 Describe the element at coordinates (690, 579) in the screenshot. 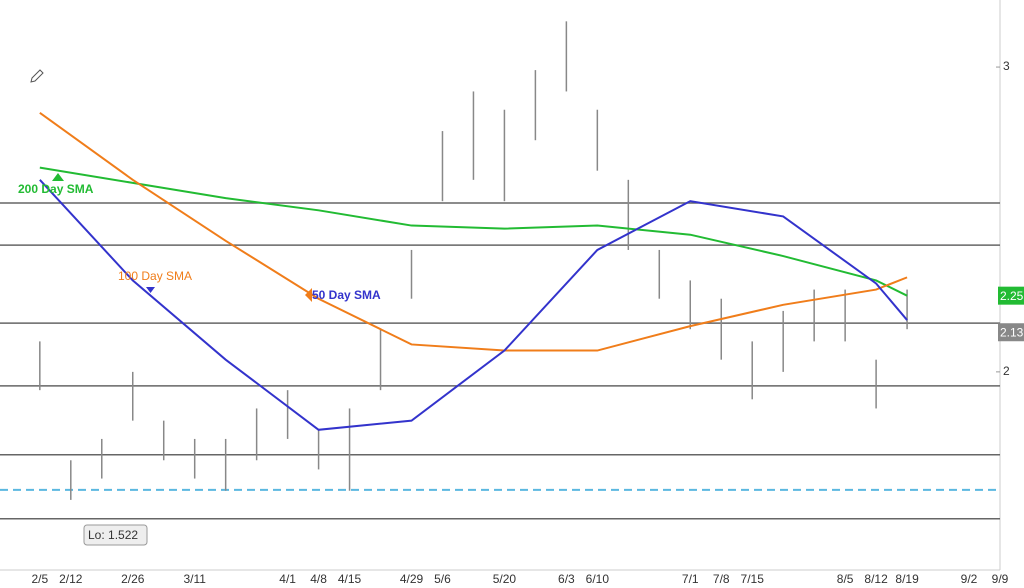

I see `x-tick-label: 7/1` at that location.